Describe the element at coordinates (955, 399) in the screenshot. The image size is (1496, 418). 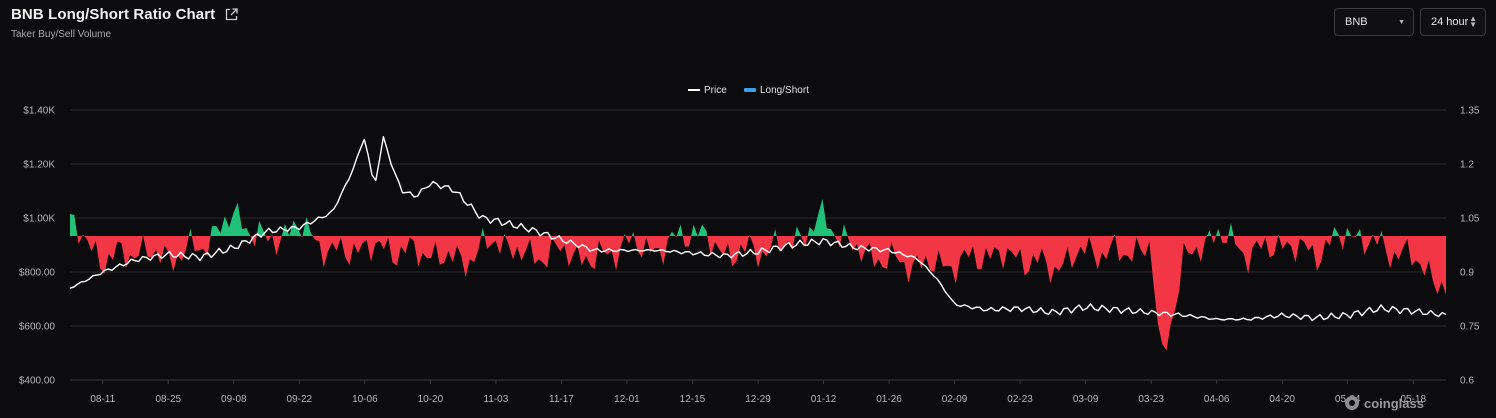
I see `x-tick-label: 02-09` at that location.